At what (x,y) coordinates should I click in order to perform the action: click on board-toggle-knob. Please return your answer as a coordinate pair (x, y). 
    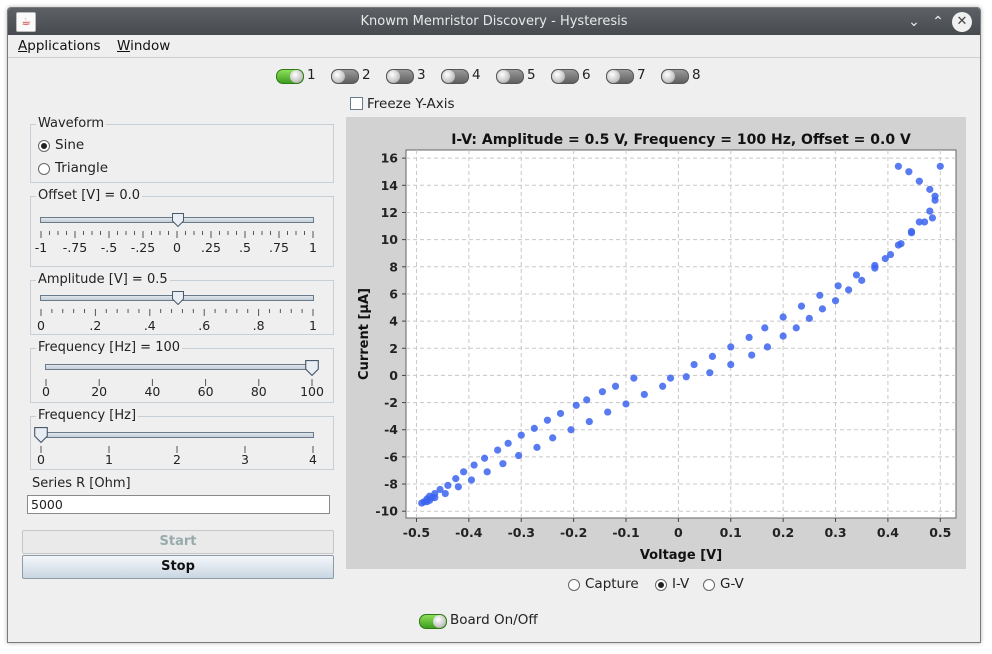
    Looking at the image, I should click on (439, 621).